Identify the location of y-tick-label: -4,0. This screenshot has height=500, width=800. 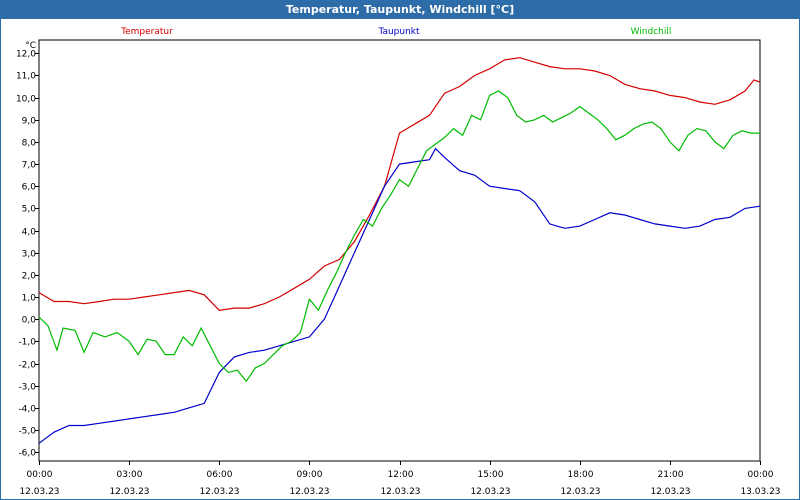
(27, 410).